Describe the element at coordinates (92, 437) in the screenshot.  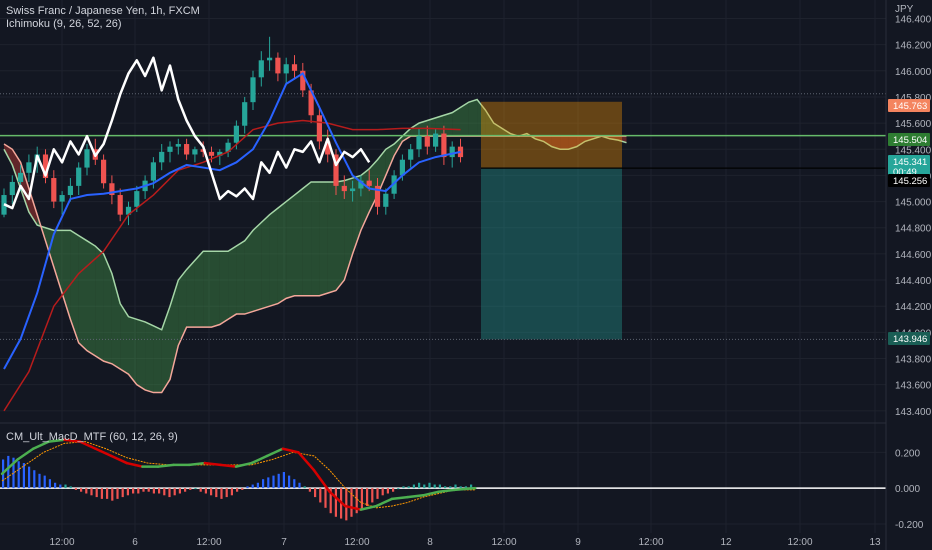
I see `macd-legend: CM_Ult_MacD_MTF (60, 12, 26, 9)` at that location.